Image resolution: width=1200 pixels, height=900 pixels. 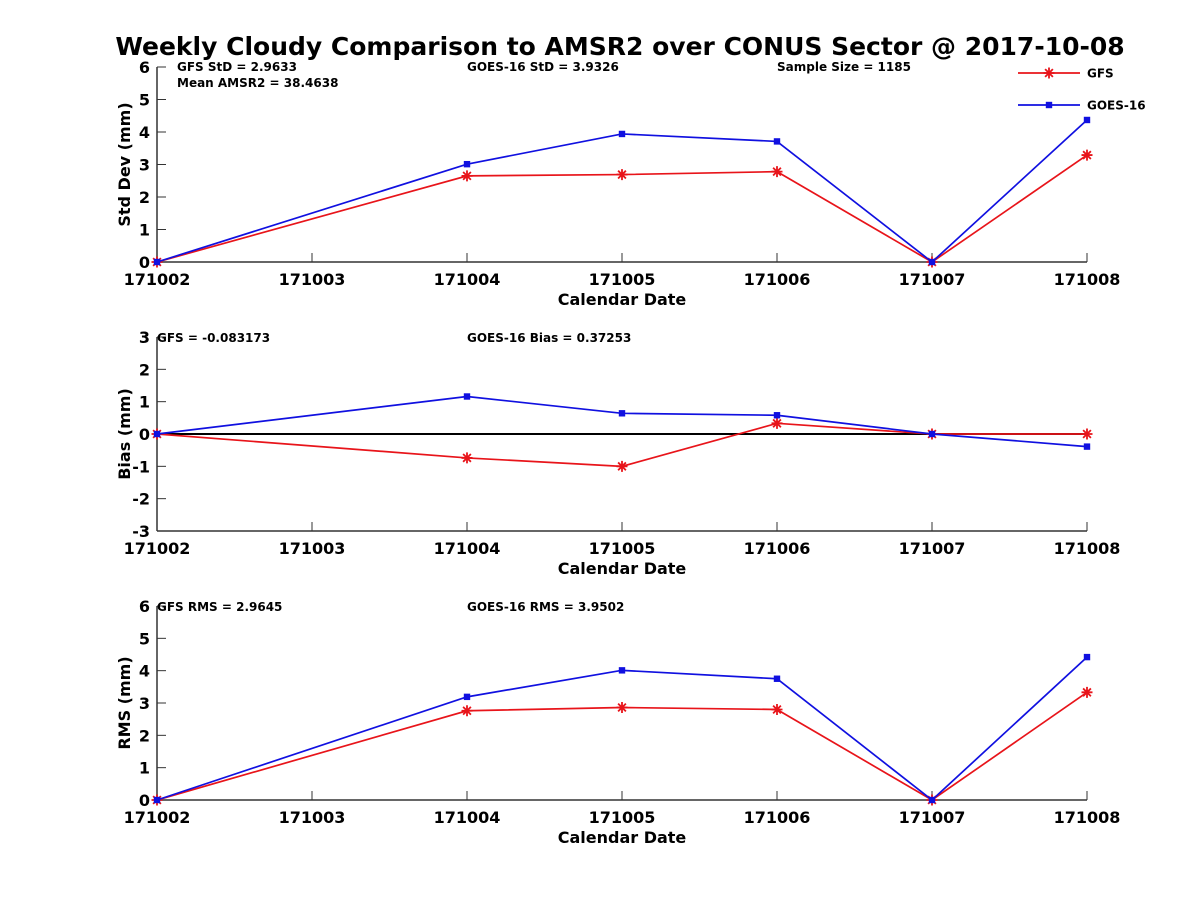 What do you see at coordinates (124, 164) in the screenshot?
I see `y-axis-label: Std Dev (mm)` at bounding box center [124, 164].